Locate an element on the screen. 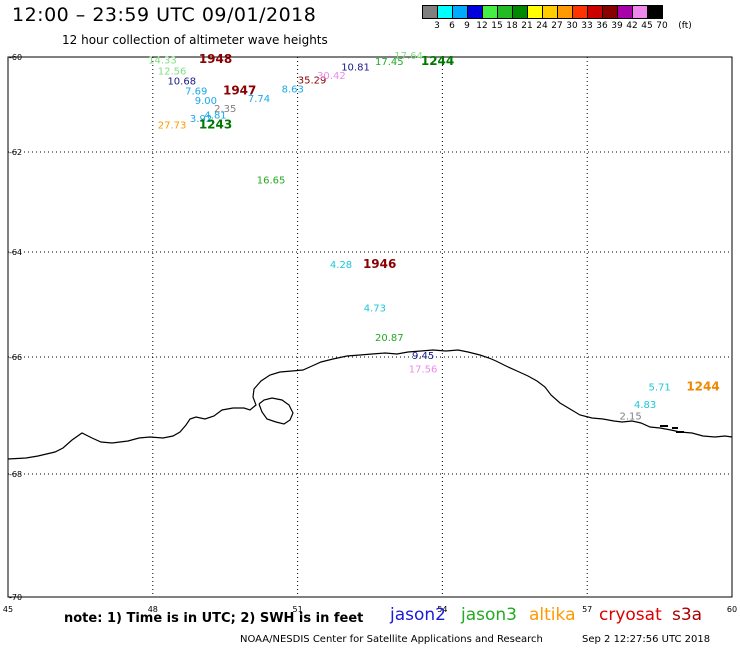  wave-height-value: 7.74 is located at coordinates (259, 99).